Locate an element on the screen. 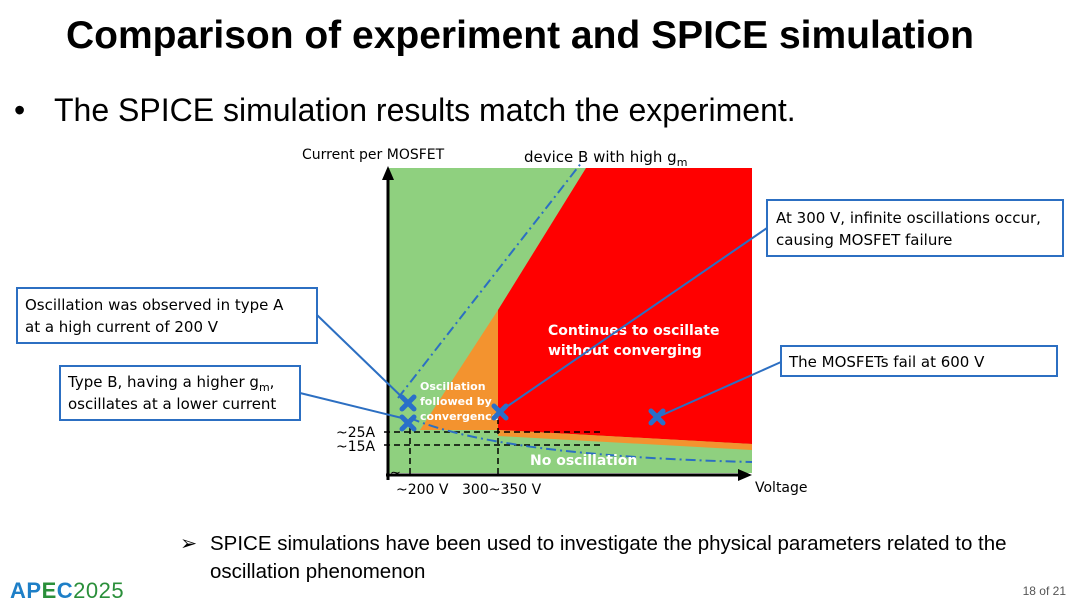  y-axis-arrow is located at coordinates (388, 173).